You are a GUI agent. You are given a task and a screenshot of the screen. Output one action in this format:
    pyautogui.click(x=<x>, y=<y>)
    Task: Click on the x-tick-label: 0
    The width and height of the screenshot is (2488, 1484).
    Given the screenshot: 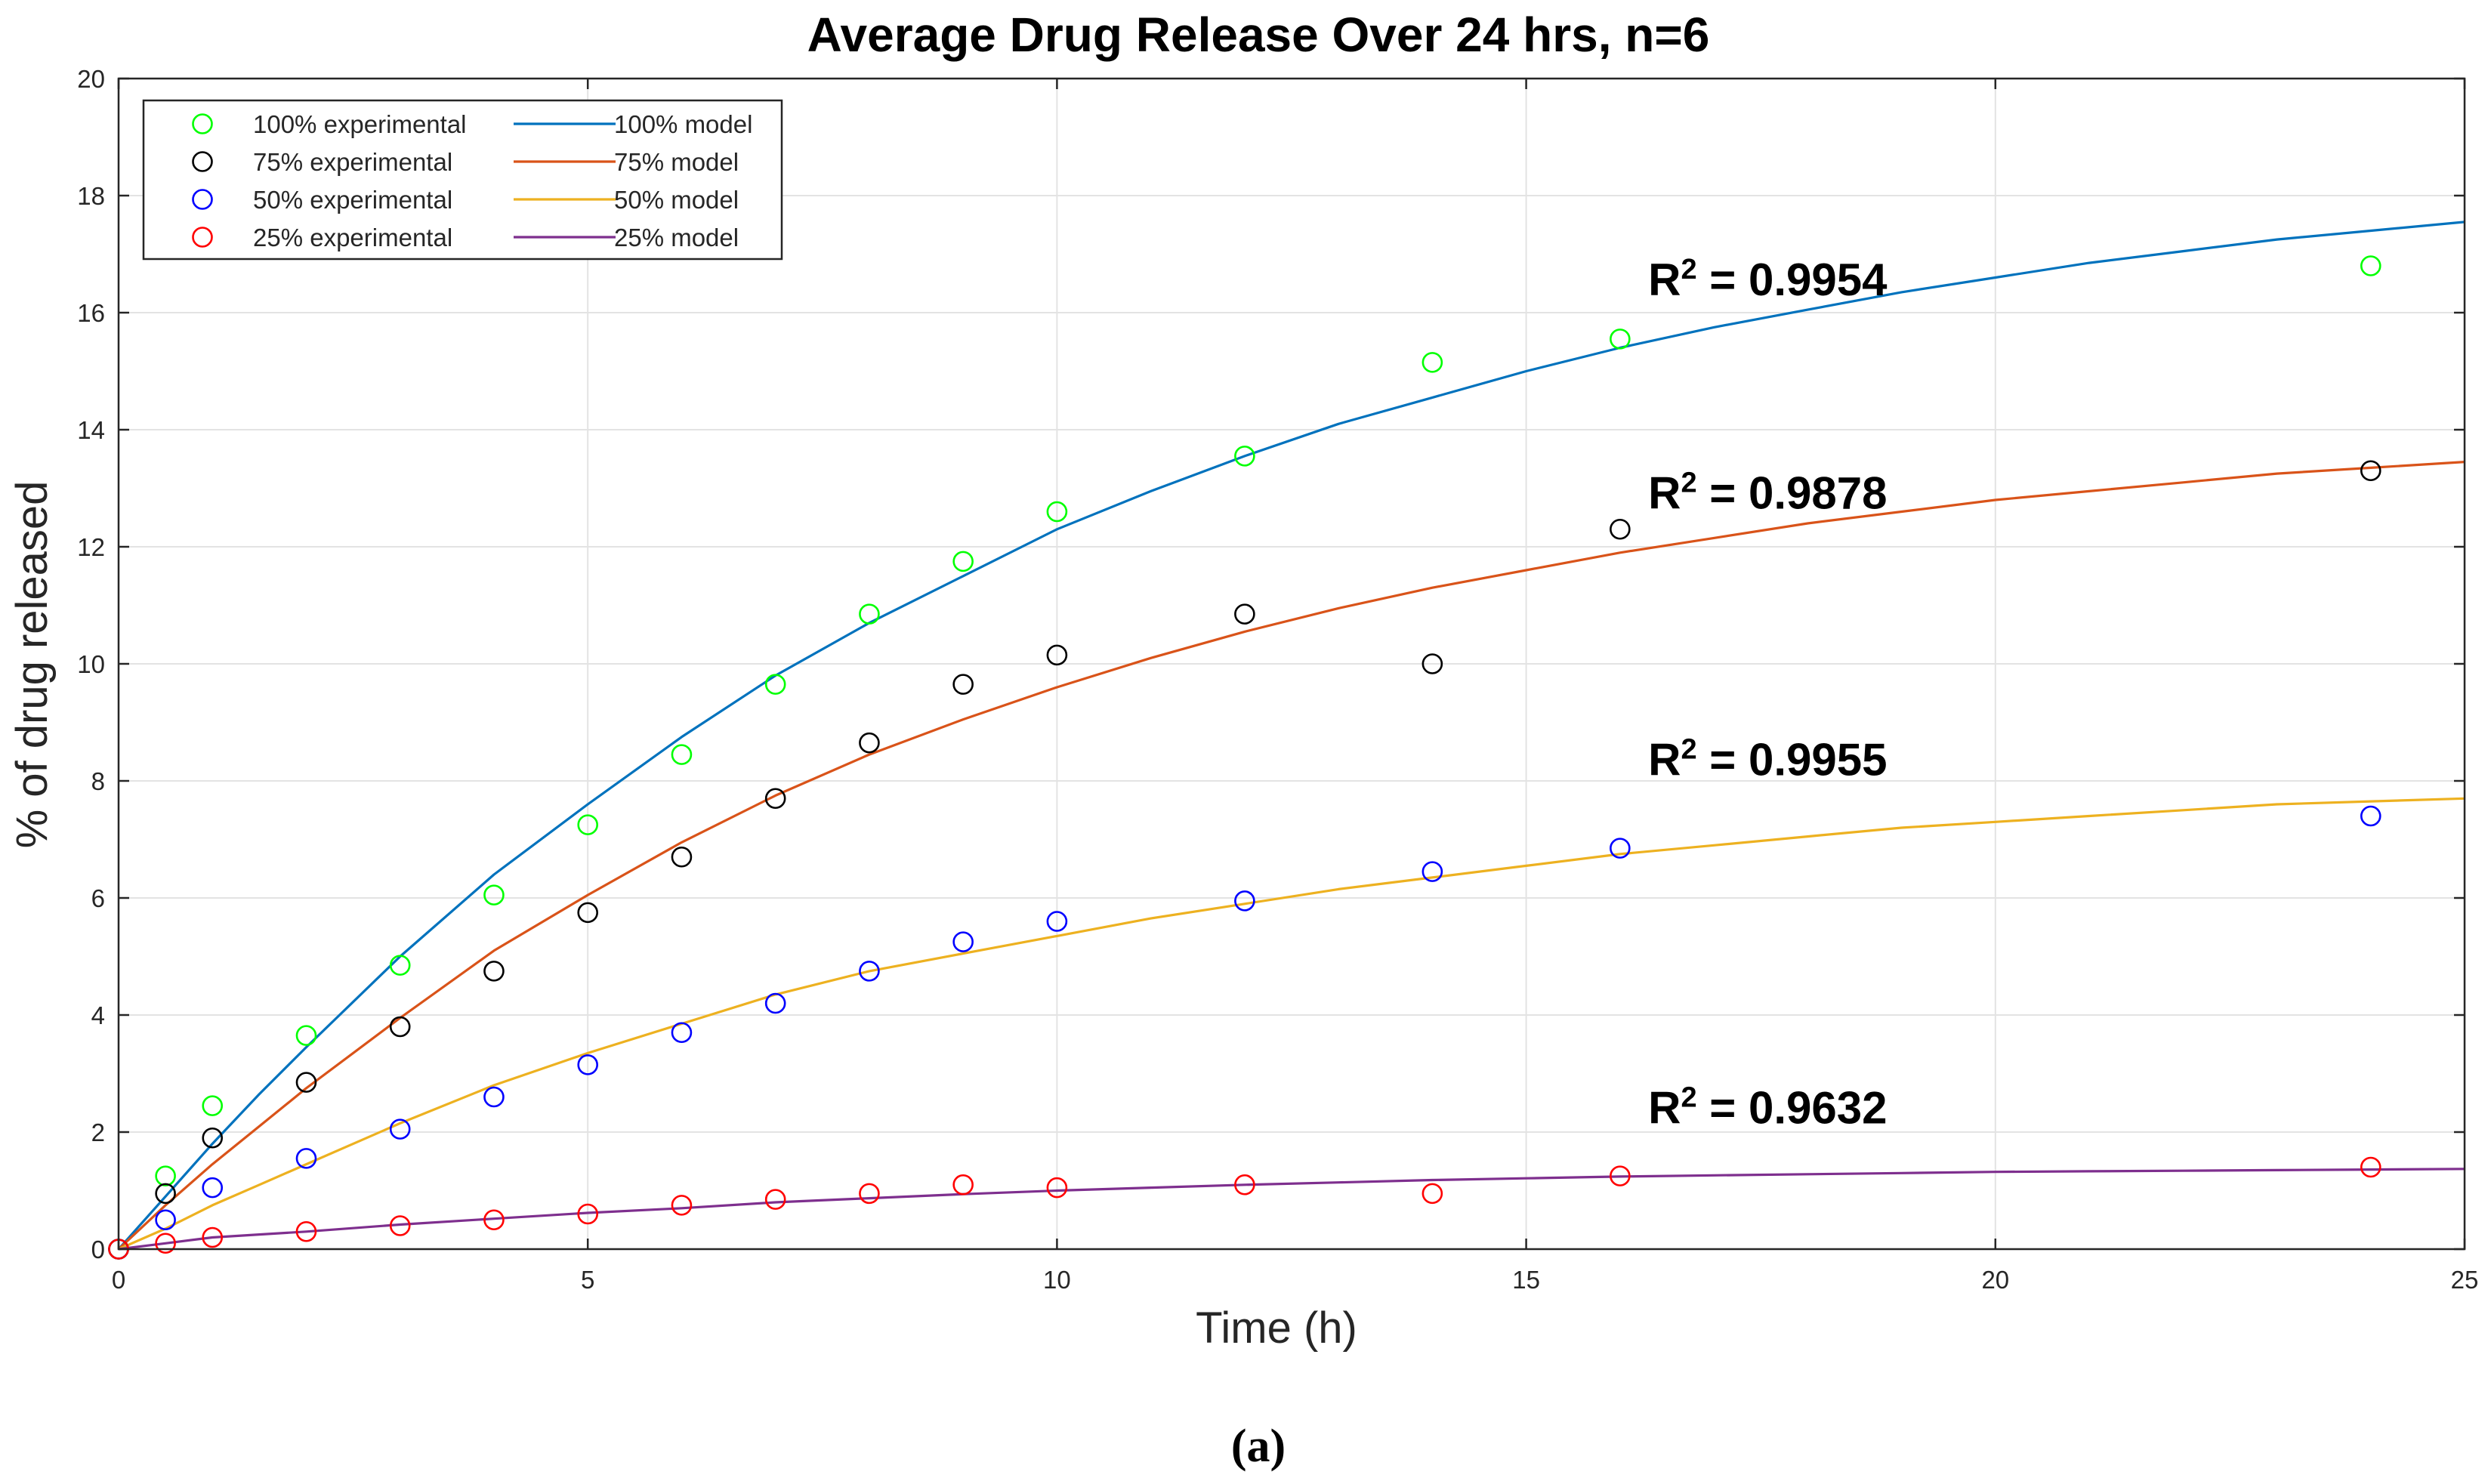 What is the action you would take?
    pyautogui.click(x=118, y=1280)
    